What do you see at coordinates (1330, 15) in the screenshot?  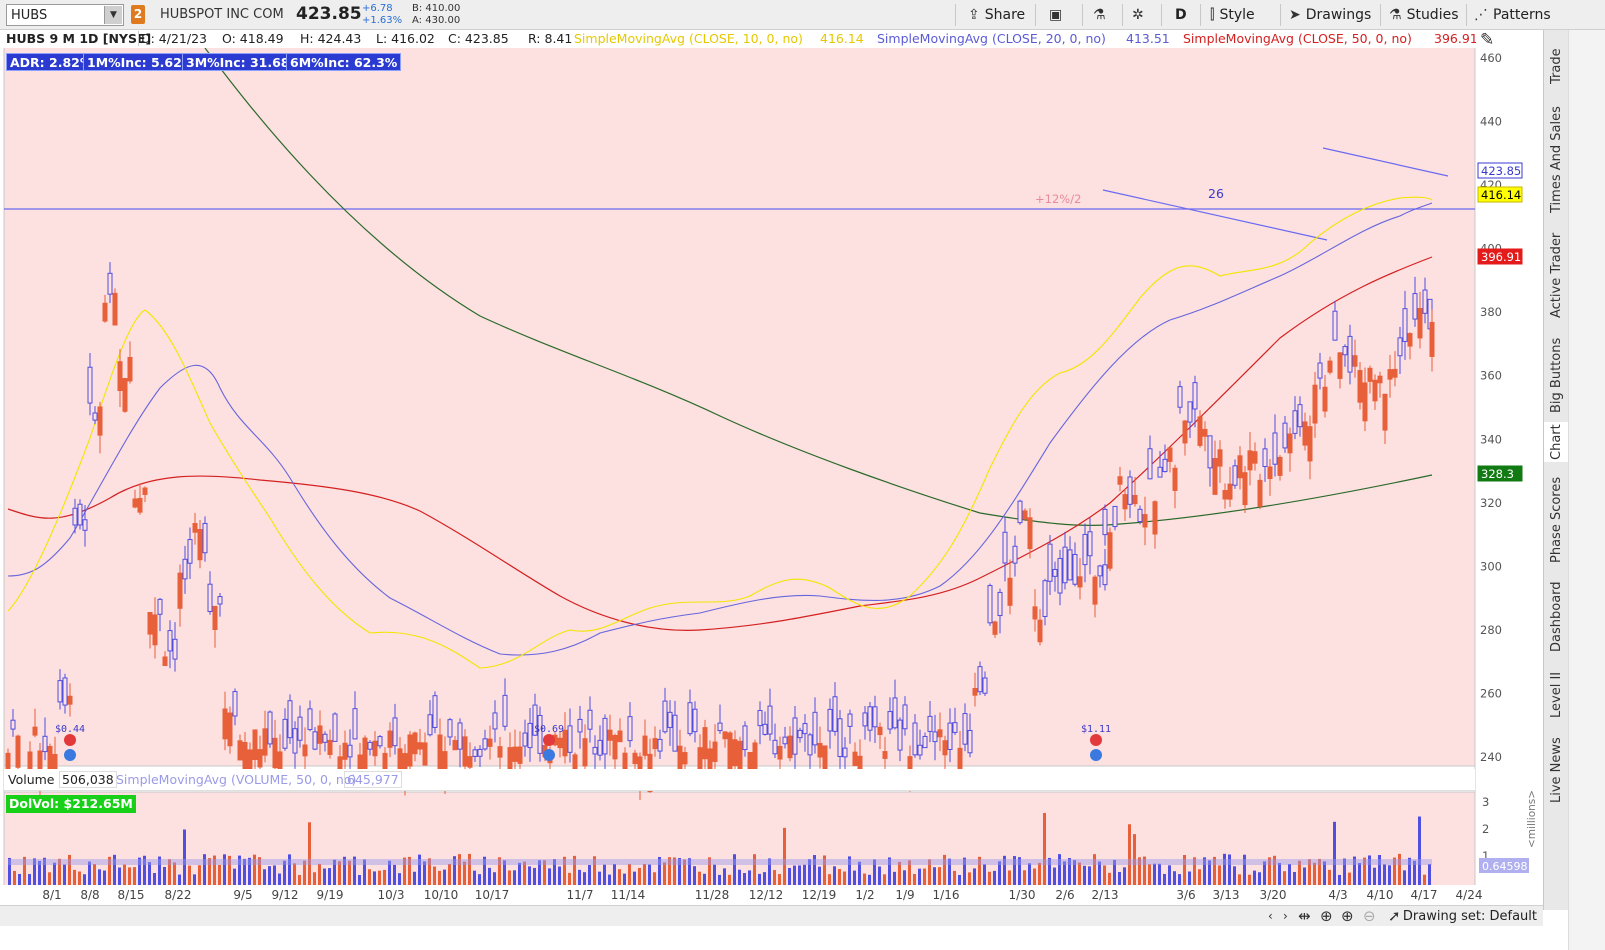 I see `drawings-button: ➤ Drawings` at bounding box center [1330, 15].